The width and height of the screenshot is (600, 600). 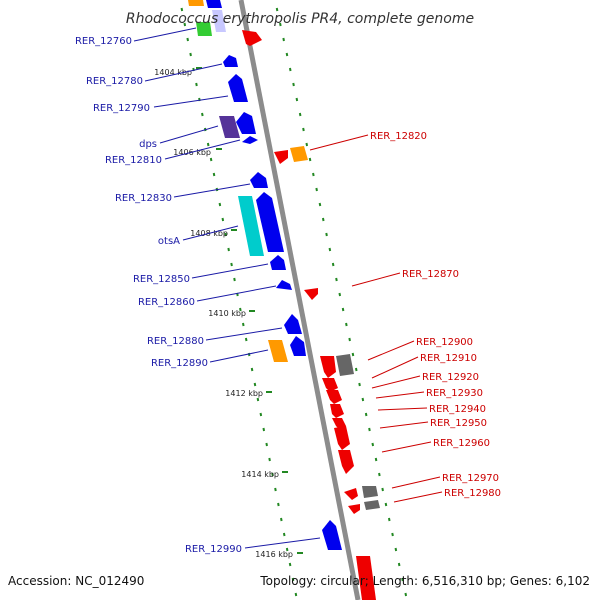 I want to click on gene-label: RER_12860, so click(x=166, y=302).